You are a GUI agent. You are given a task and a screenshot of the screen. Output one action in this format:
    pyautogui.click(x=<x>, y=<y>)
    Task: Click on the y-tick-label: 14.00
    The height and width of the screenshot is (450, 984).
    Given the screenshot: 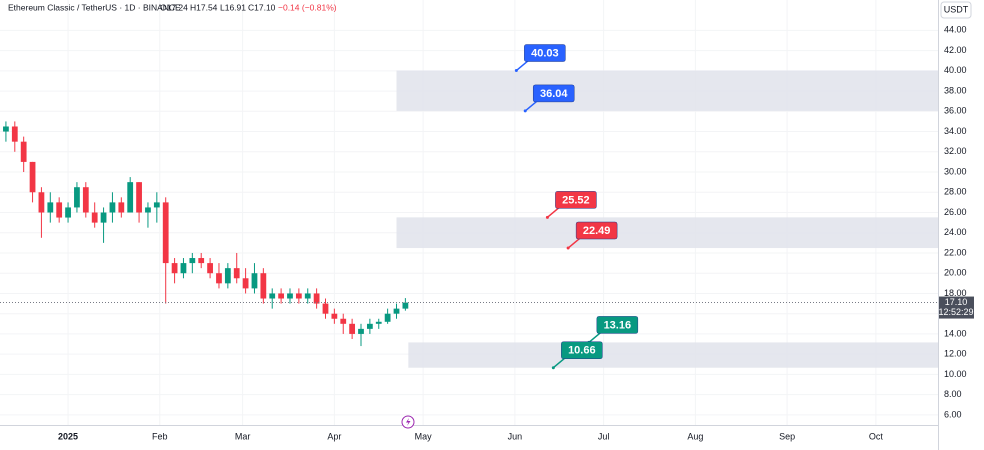 What is the action you would take?
    pyautogui.click(x=955, y=333)
    